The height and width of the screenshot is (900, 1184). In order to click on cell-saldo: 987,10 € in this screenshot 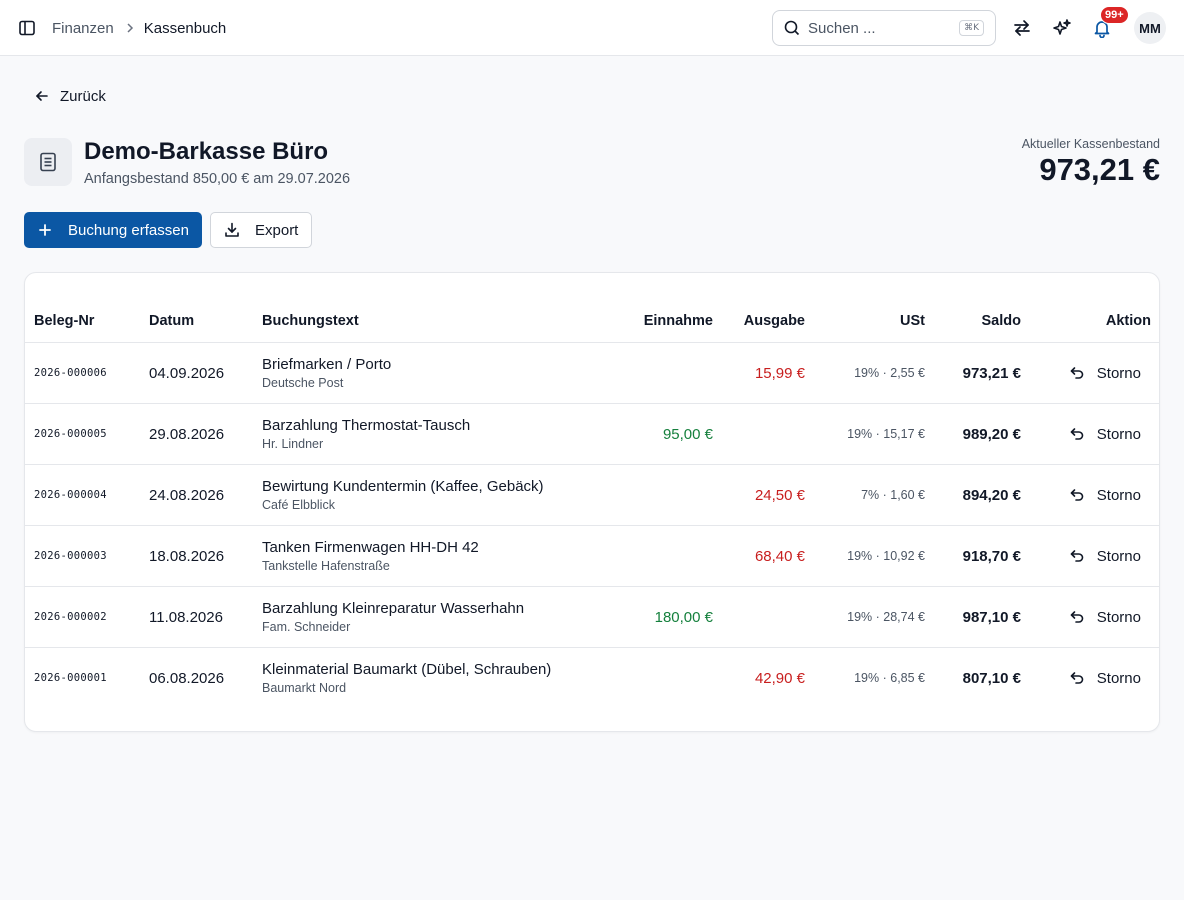, I will do `click(991, 617)`.